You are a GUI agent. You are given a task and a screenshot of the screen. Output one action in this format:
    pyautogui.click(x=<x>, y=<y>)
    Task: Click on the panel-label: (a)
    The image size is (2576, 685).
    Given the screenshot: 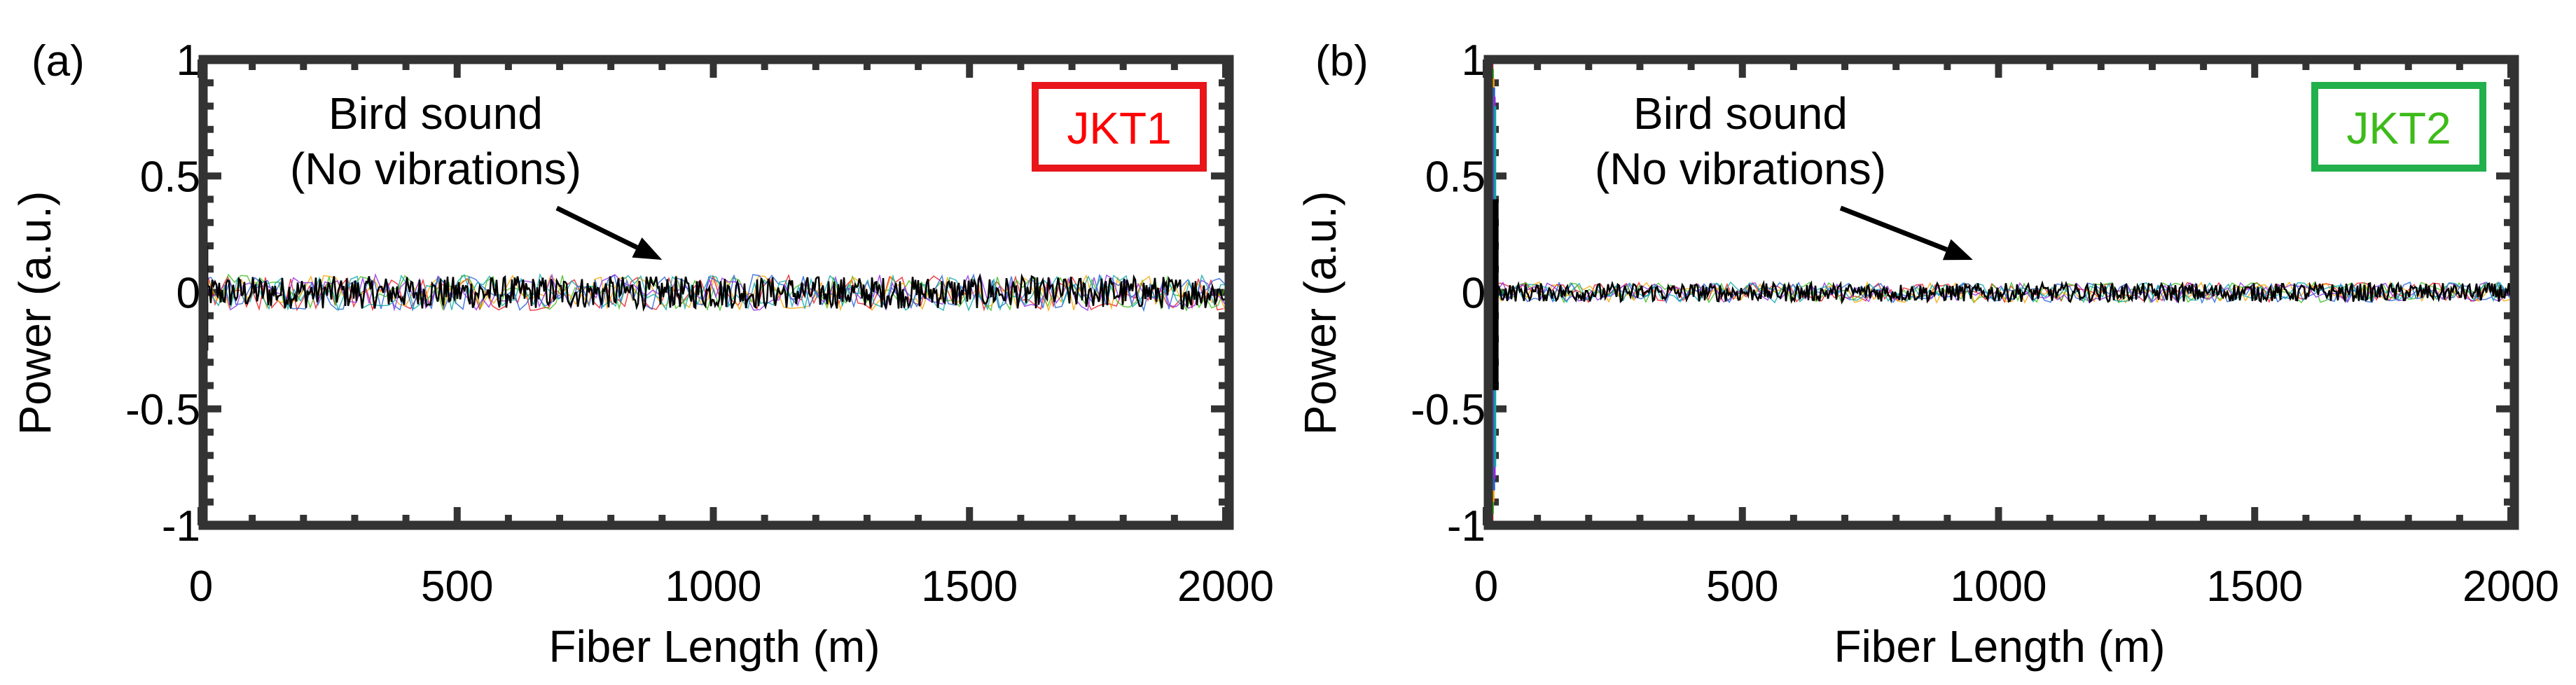 What is the action you would take?
    pyautogui.click(x=58, y=61)
    